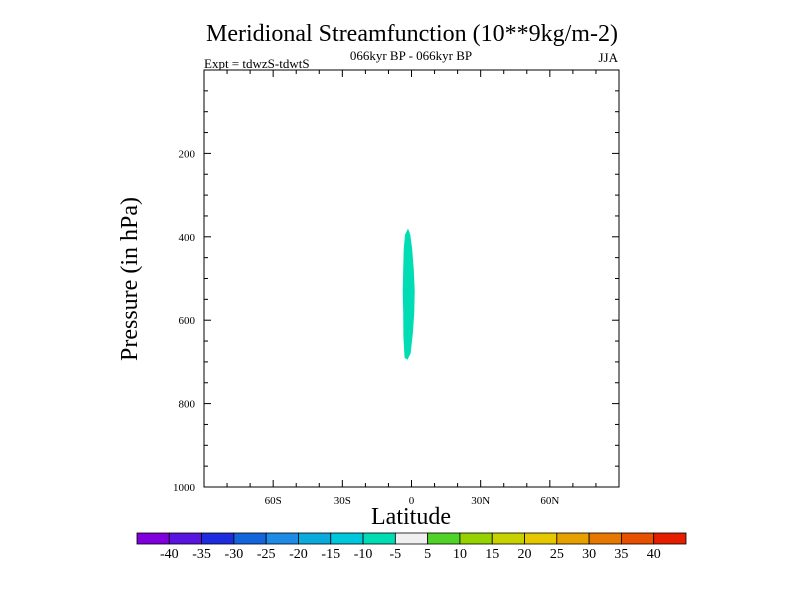 The height and width of the screenshot is (600, 800). What do you see at coordinates (330, 554) in the screenshot?
I see `colorbar-label: -15` at bounding box center [330, 554].